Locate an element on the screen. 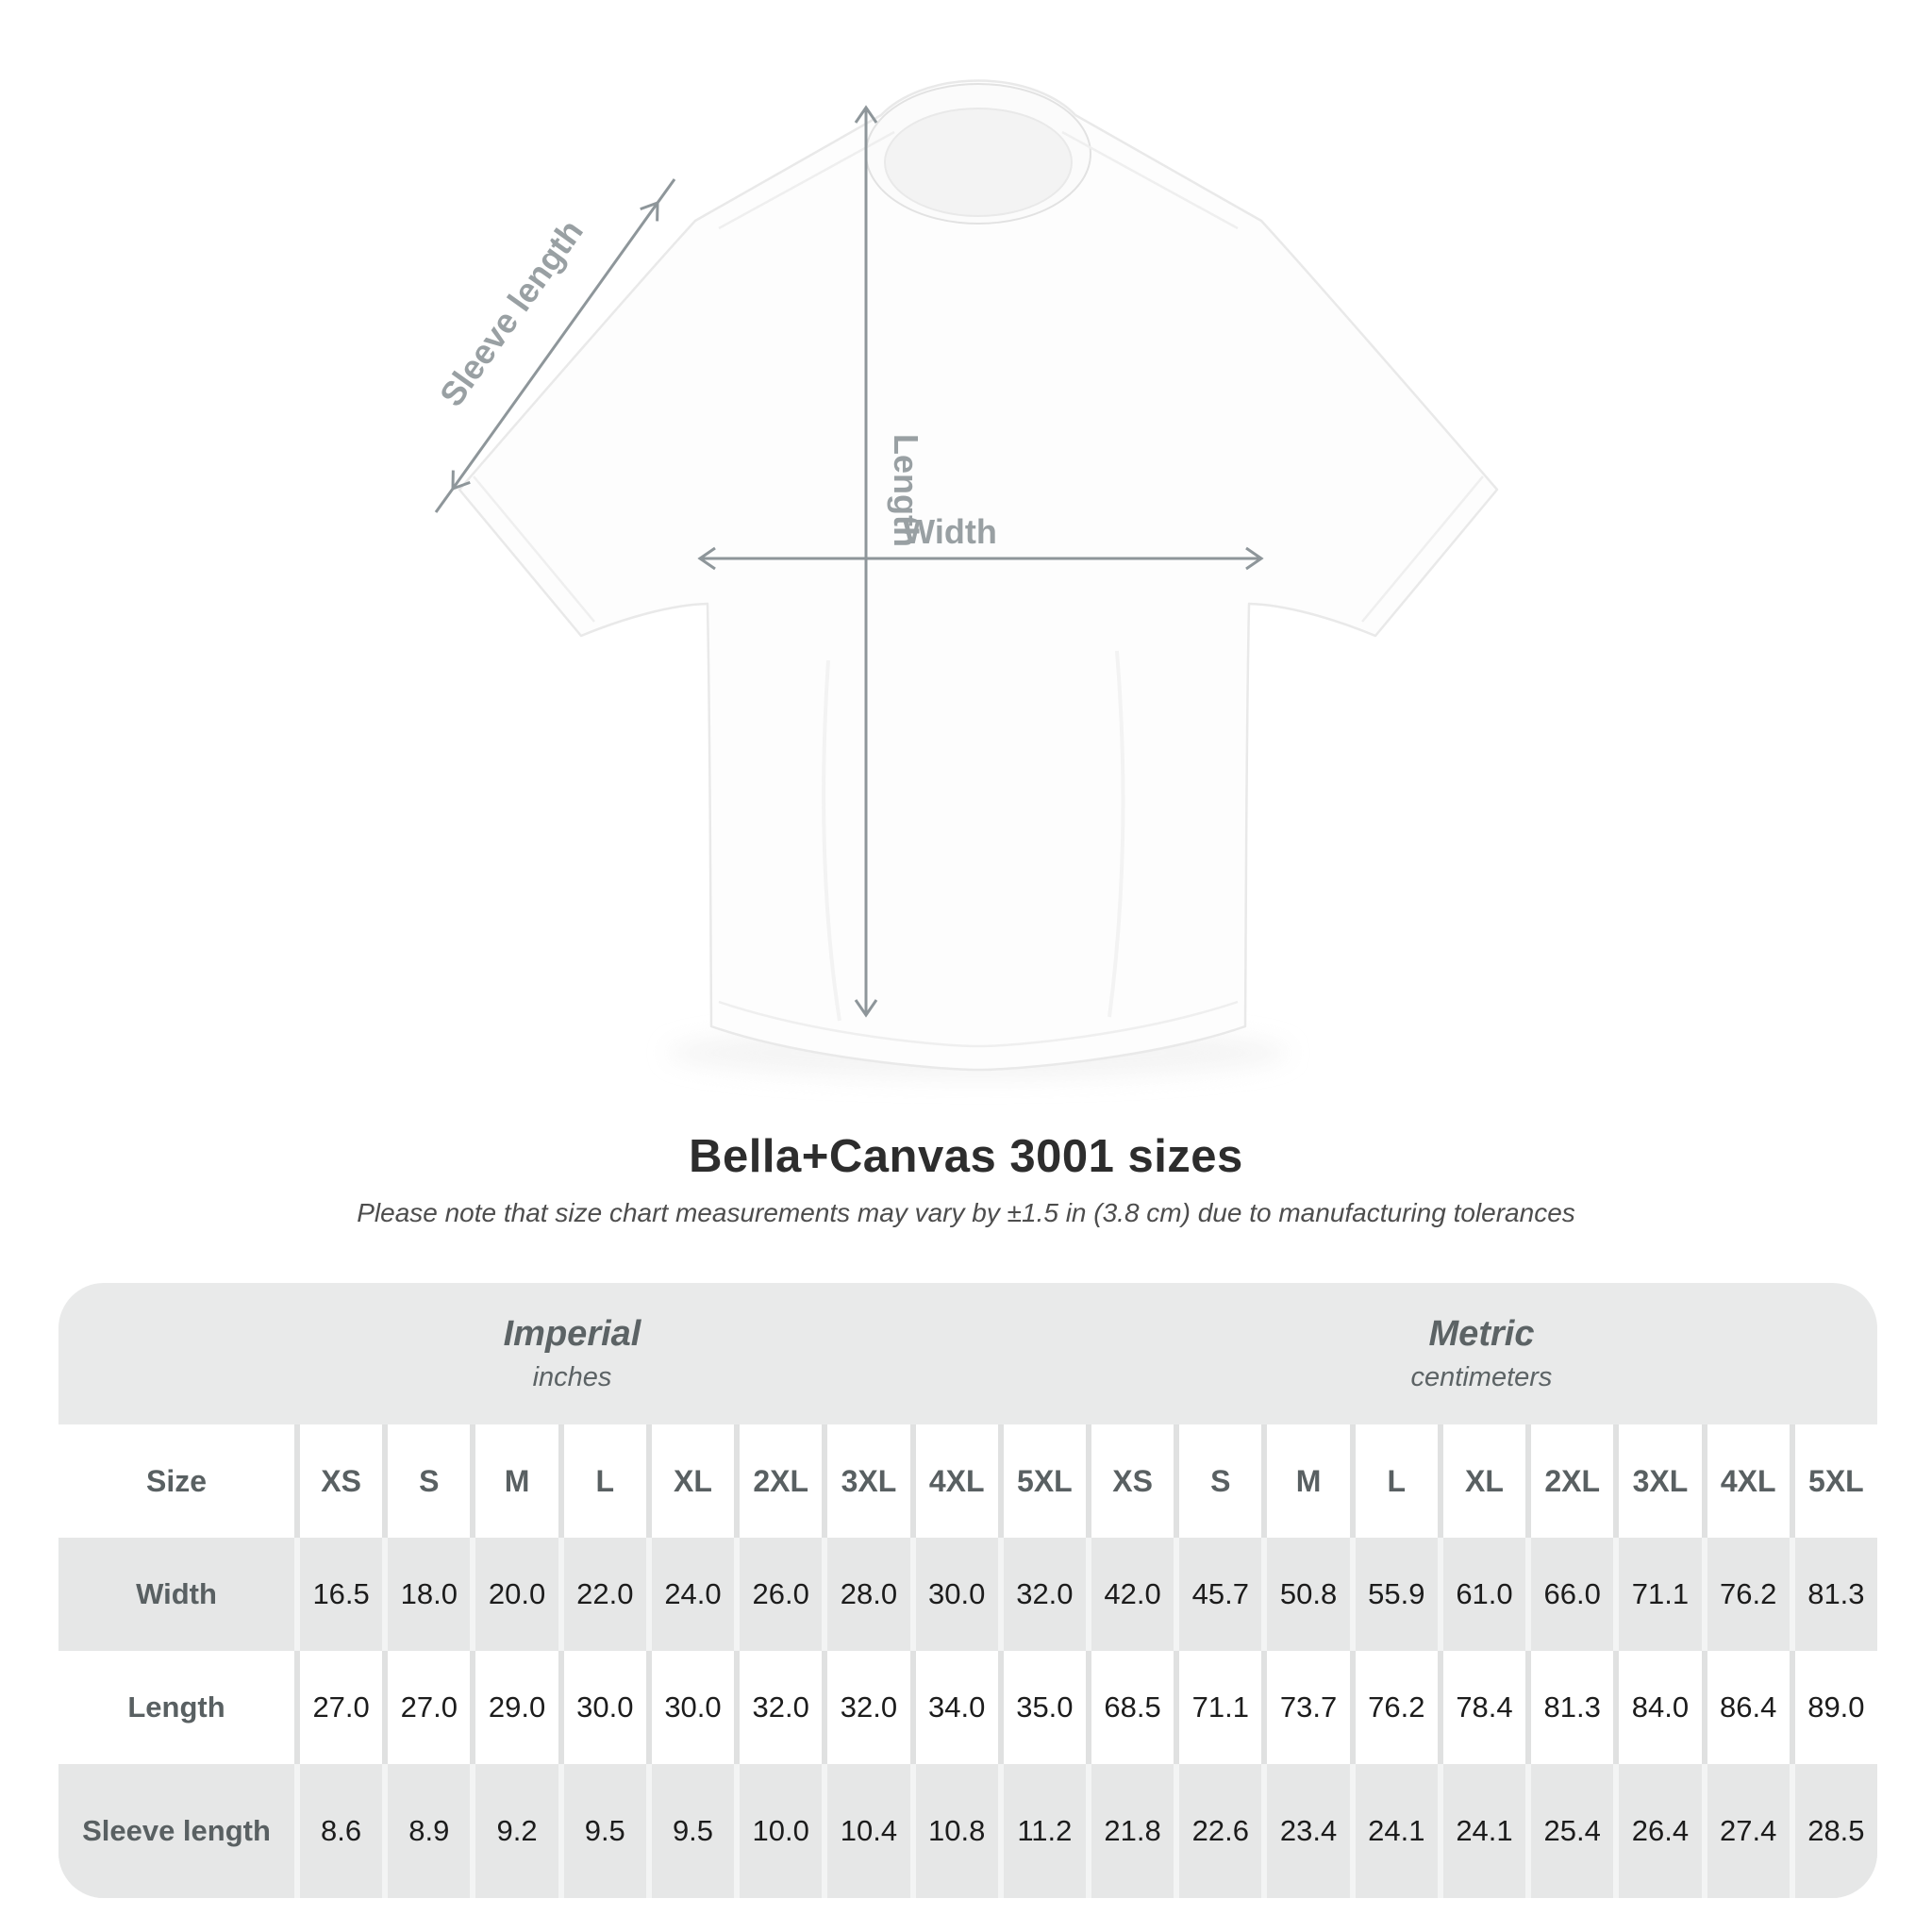 The height and width of the screenshot is (1932, 1932). measurement-value: 8.6 is located at coordinates (342, 1831).